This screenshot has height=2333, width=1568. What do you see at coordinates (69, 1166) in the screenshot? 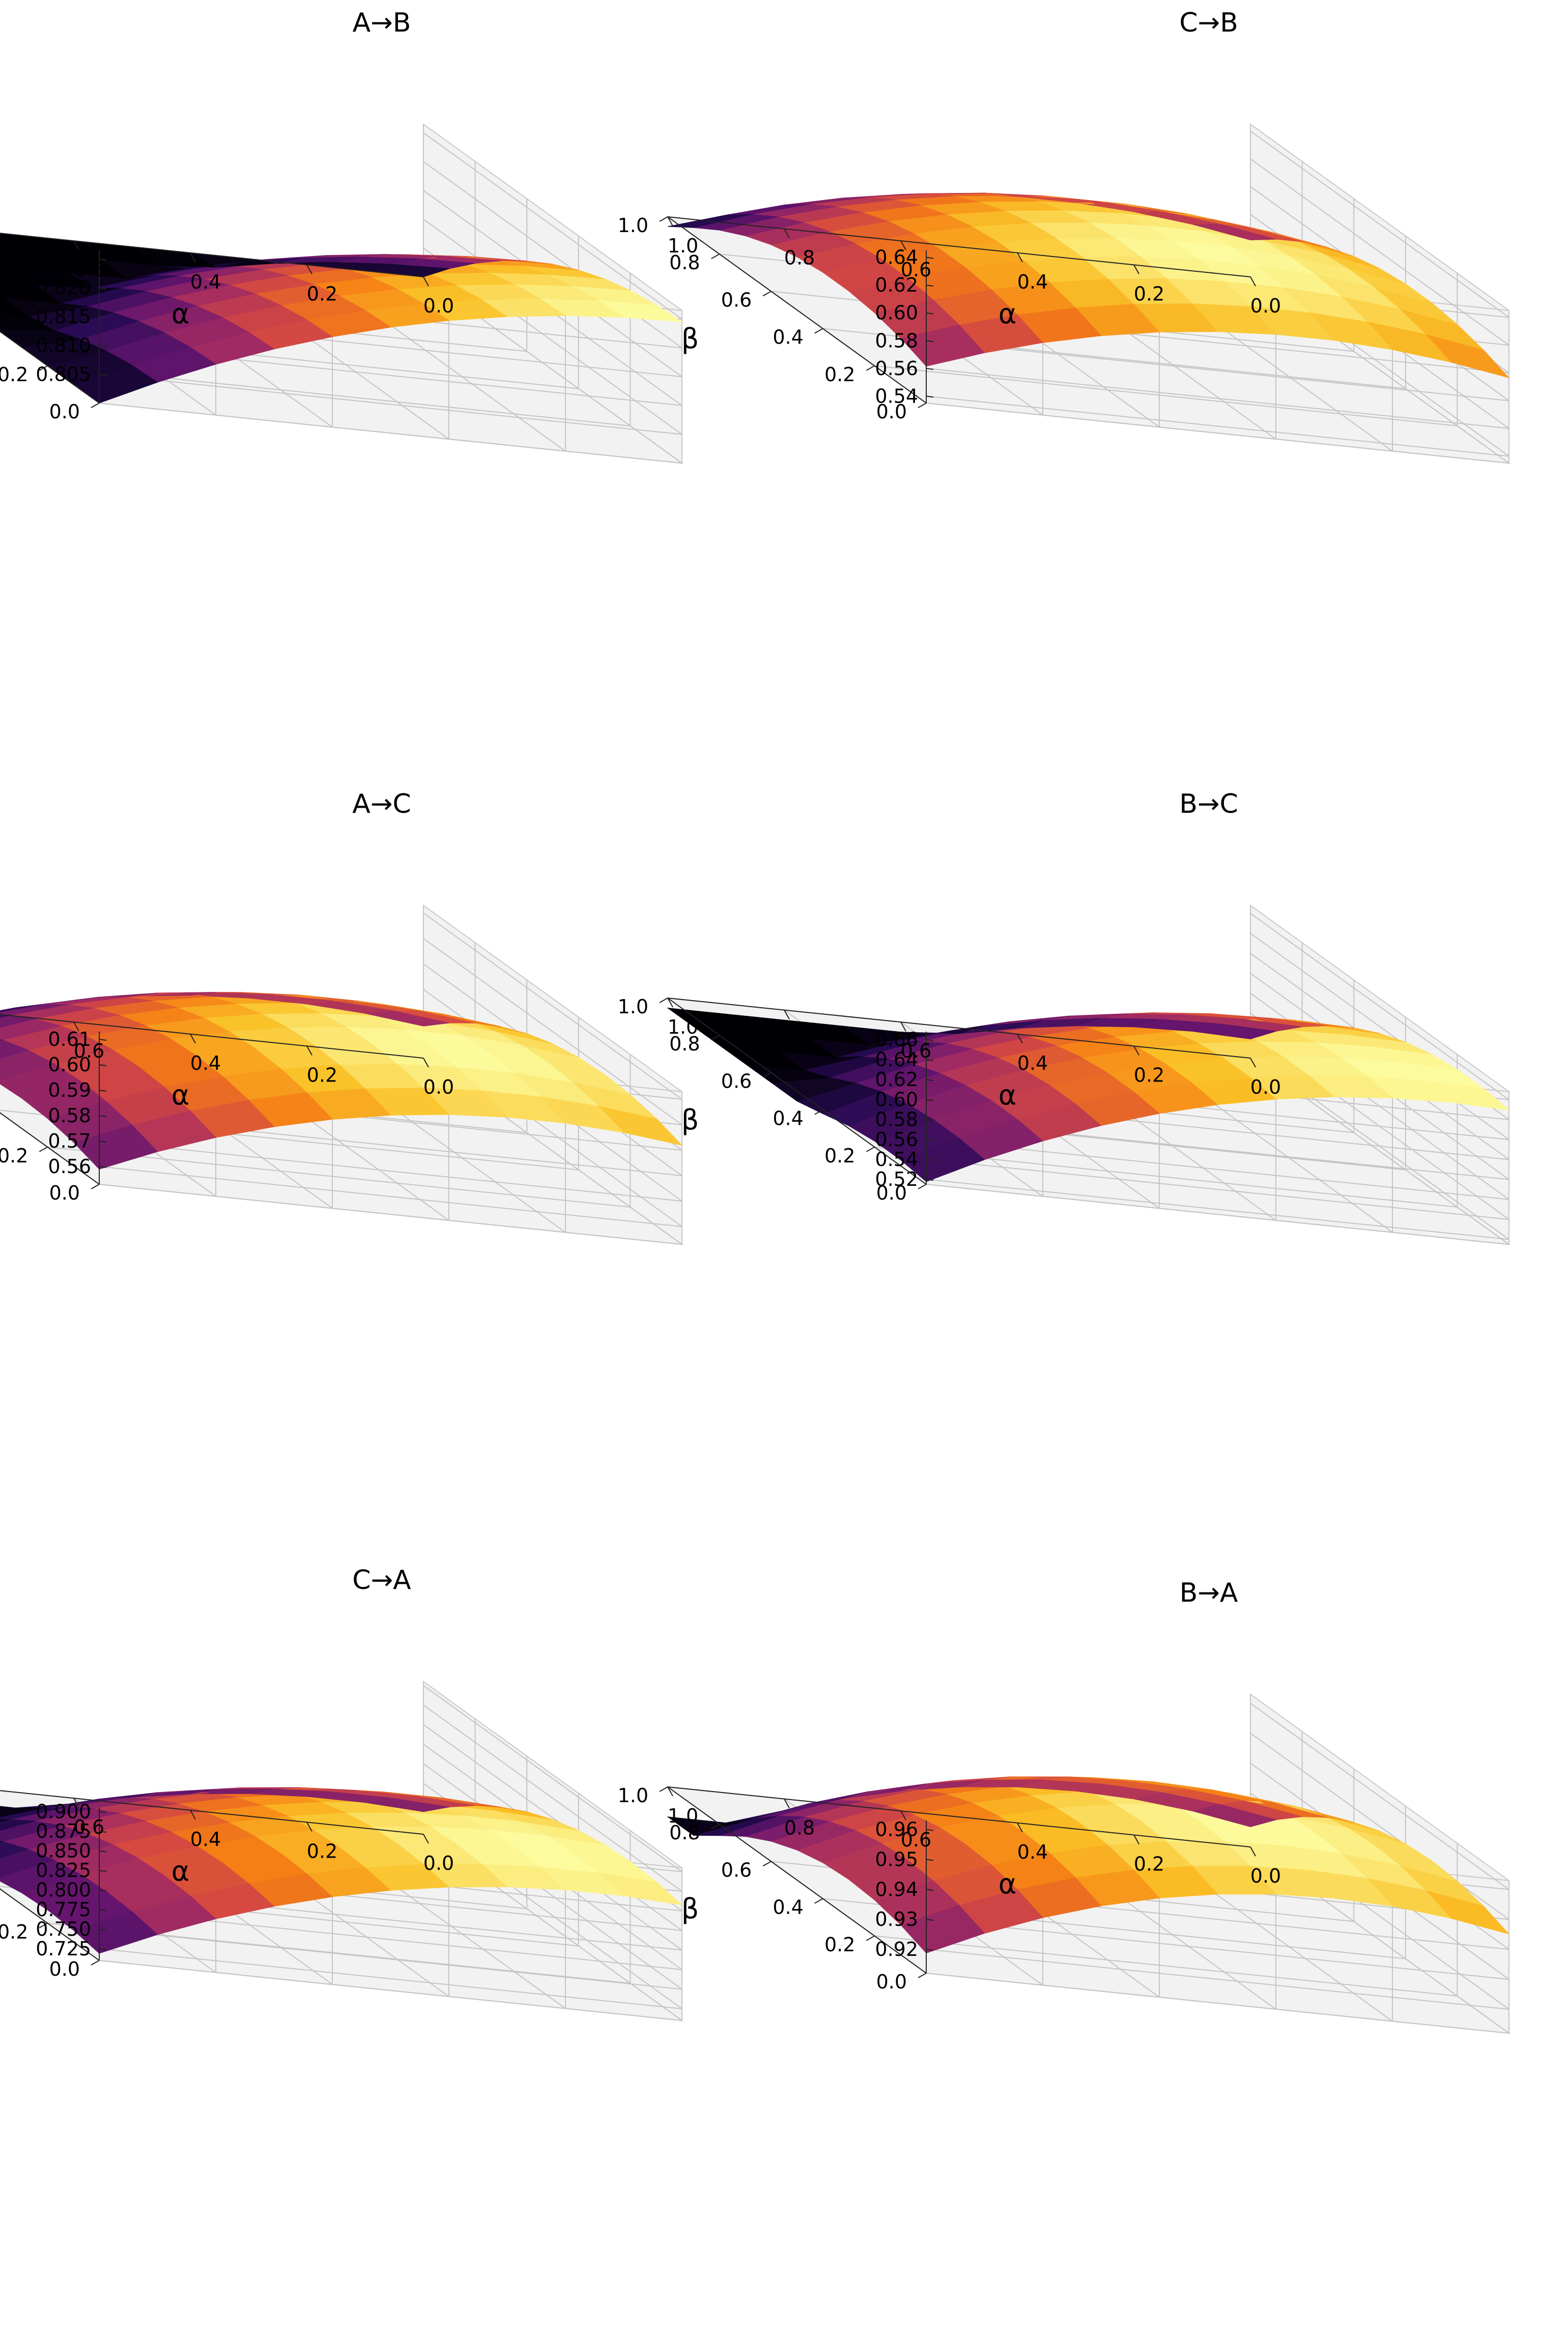
I see `z-tick-label: 0.56` at bounding box center [69, 1166].